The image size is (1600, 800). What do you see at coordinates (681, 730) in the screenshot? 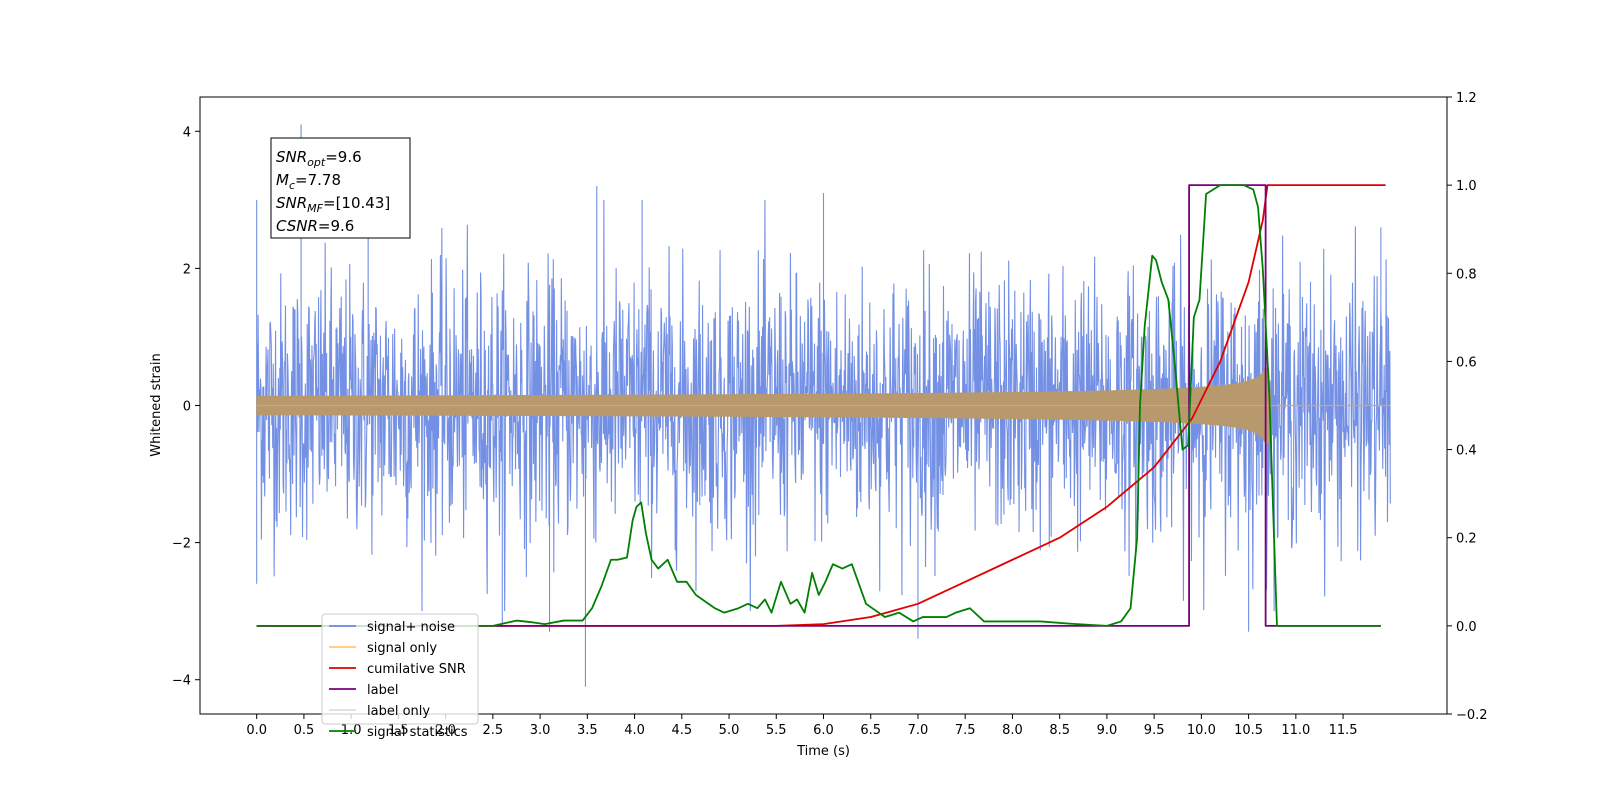
I see `x-tick-label: 4.5` at bounding box center [681, 730].